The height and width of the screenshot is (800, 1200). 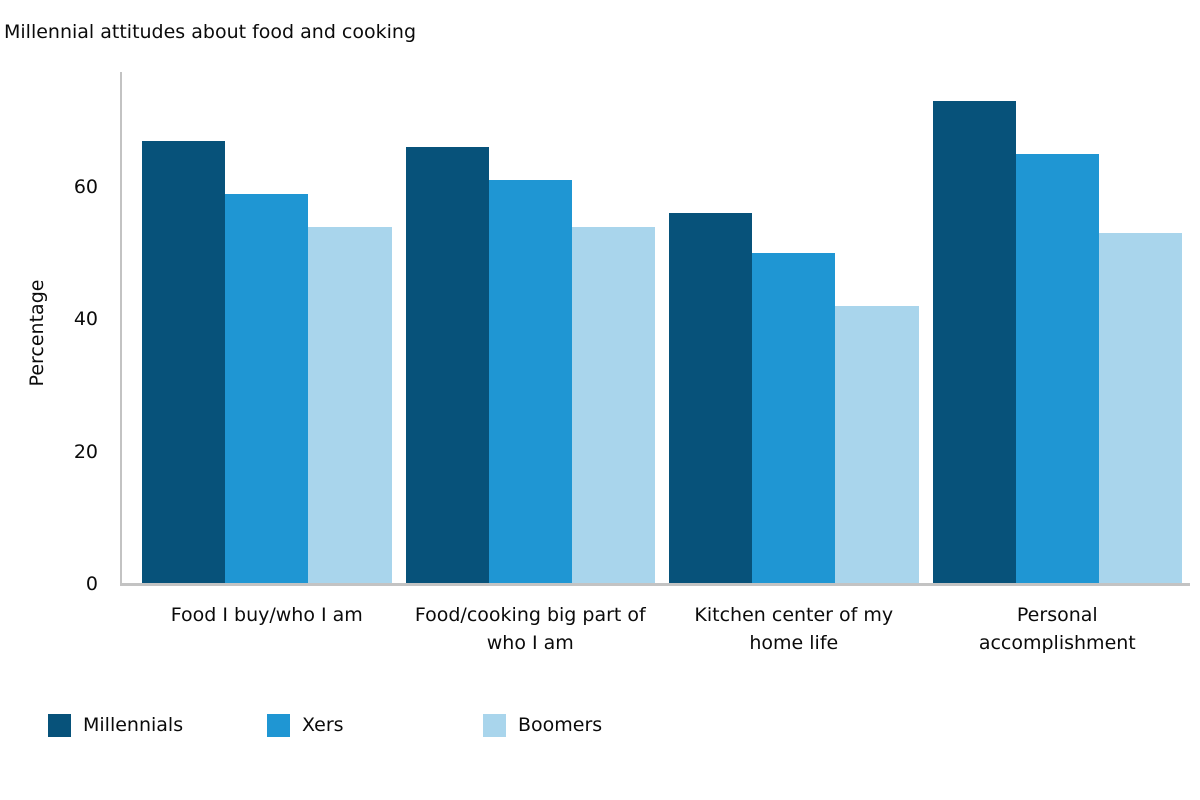 What do you see at coordinates (877, 445) in the screenshot?
I see `bar-boomers-kitchen-center-of-my-home-life` at bounding box center [877, 445].